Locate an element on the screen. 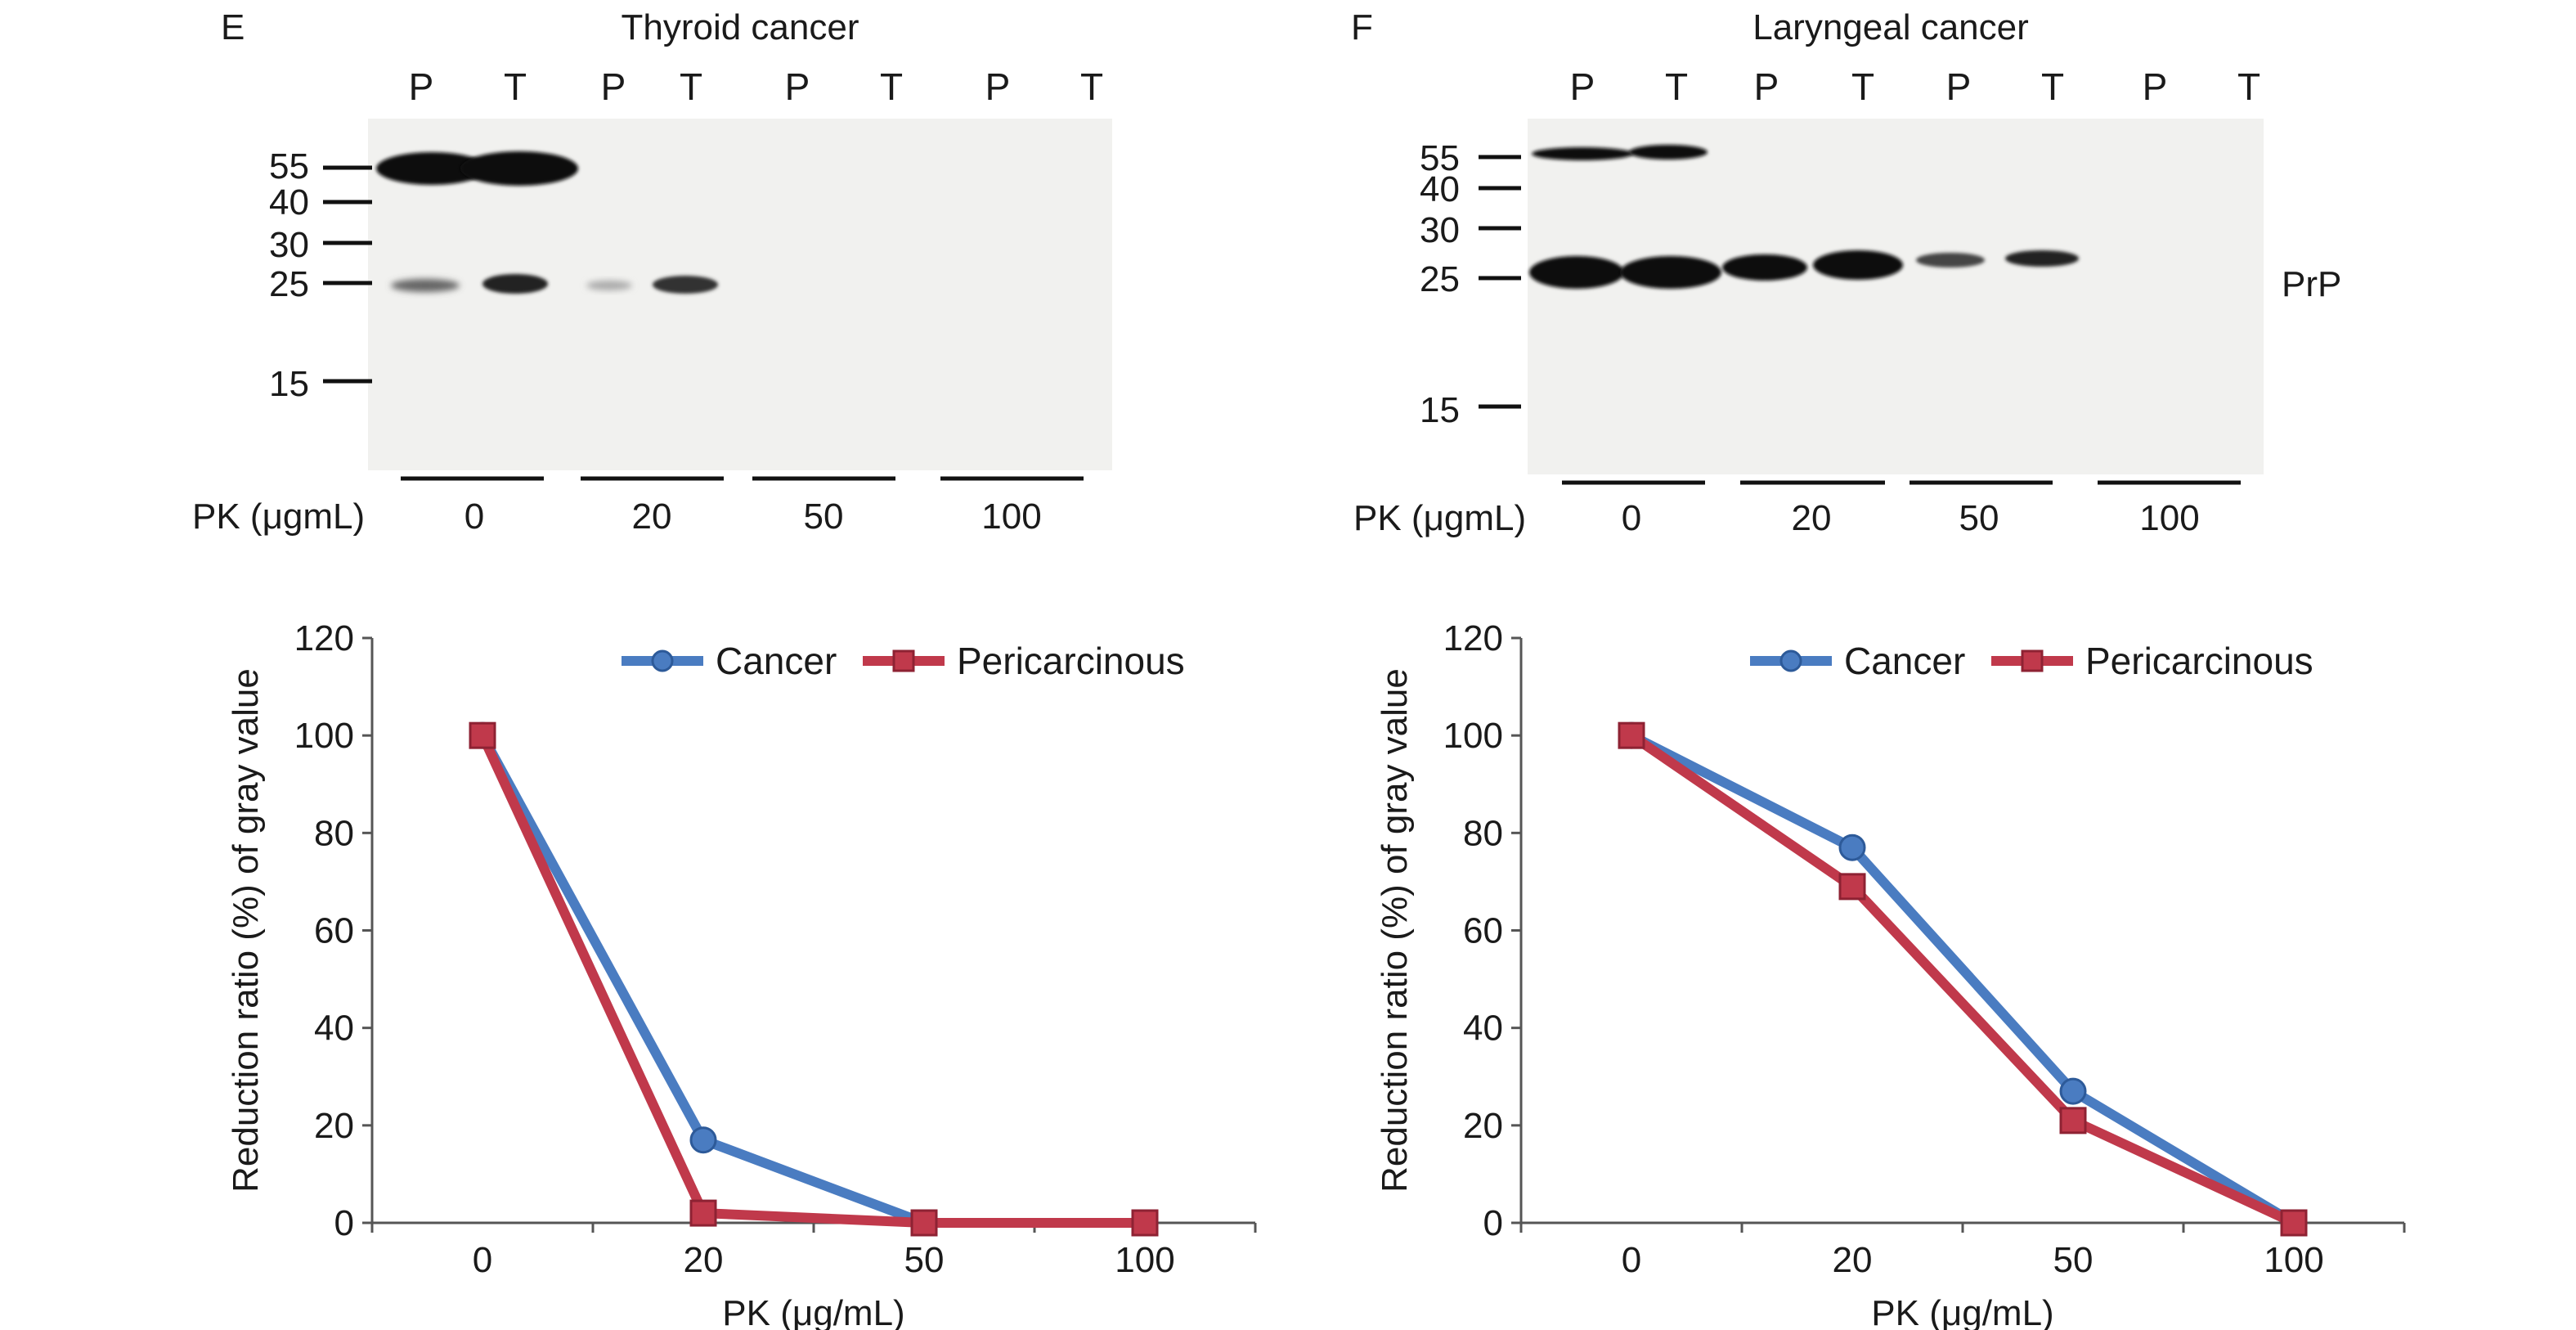 This screenshot has height=1330, width=2576. prp-band-label: PrP is located at coordinates (2311, 284).